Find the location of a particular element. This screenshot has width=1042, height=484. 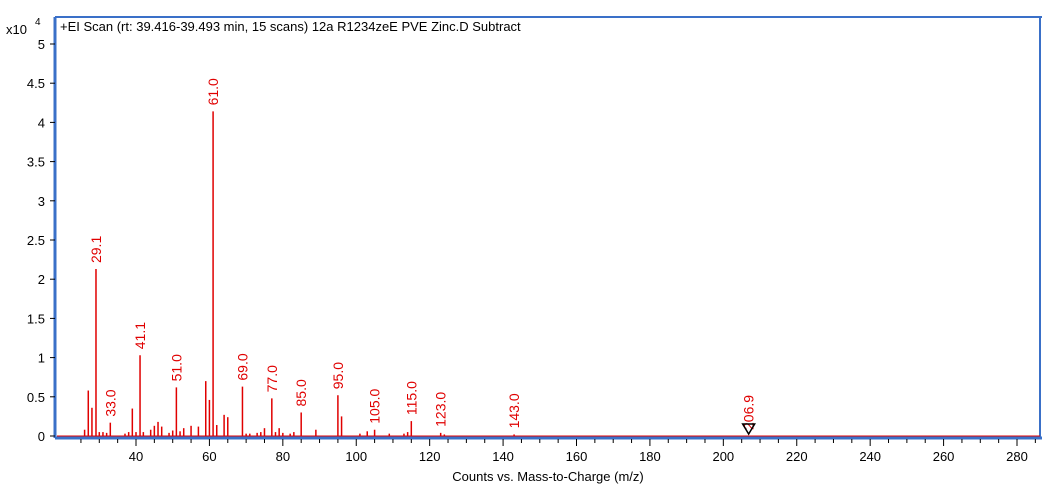

peak-label: 29.1 is located at coordinates (96, 249).